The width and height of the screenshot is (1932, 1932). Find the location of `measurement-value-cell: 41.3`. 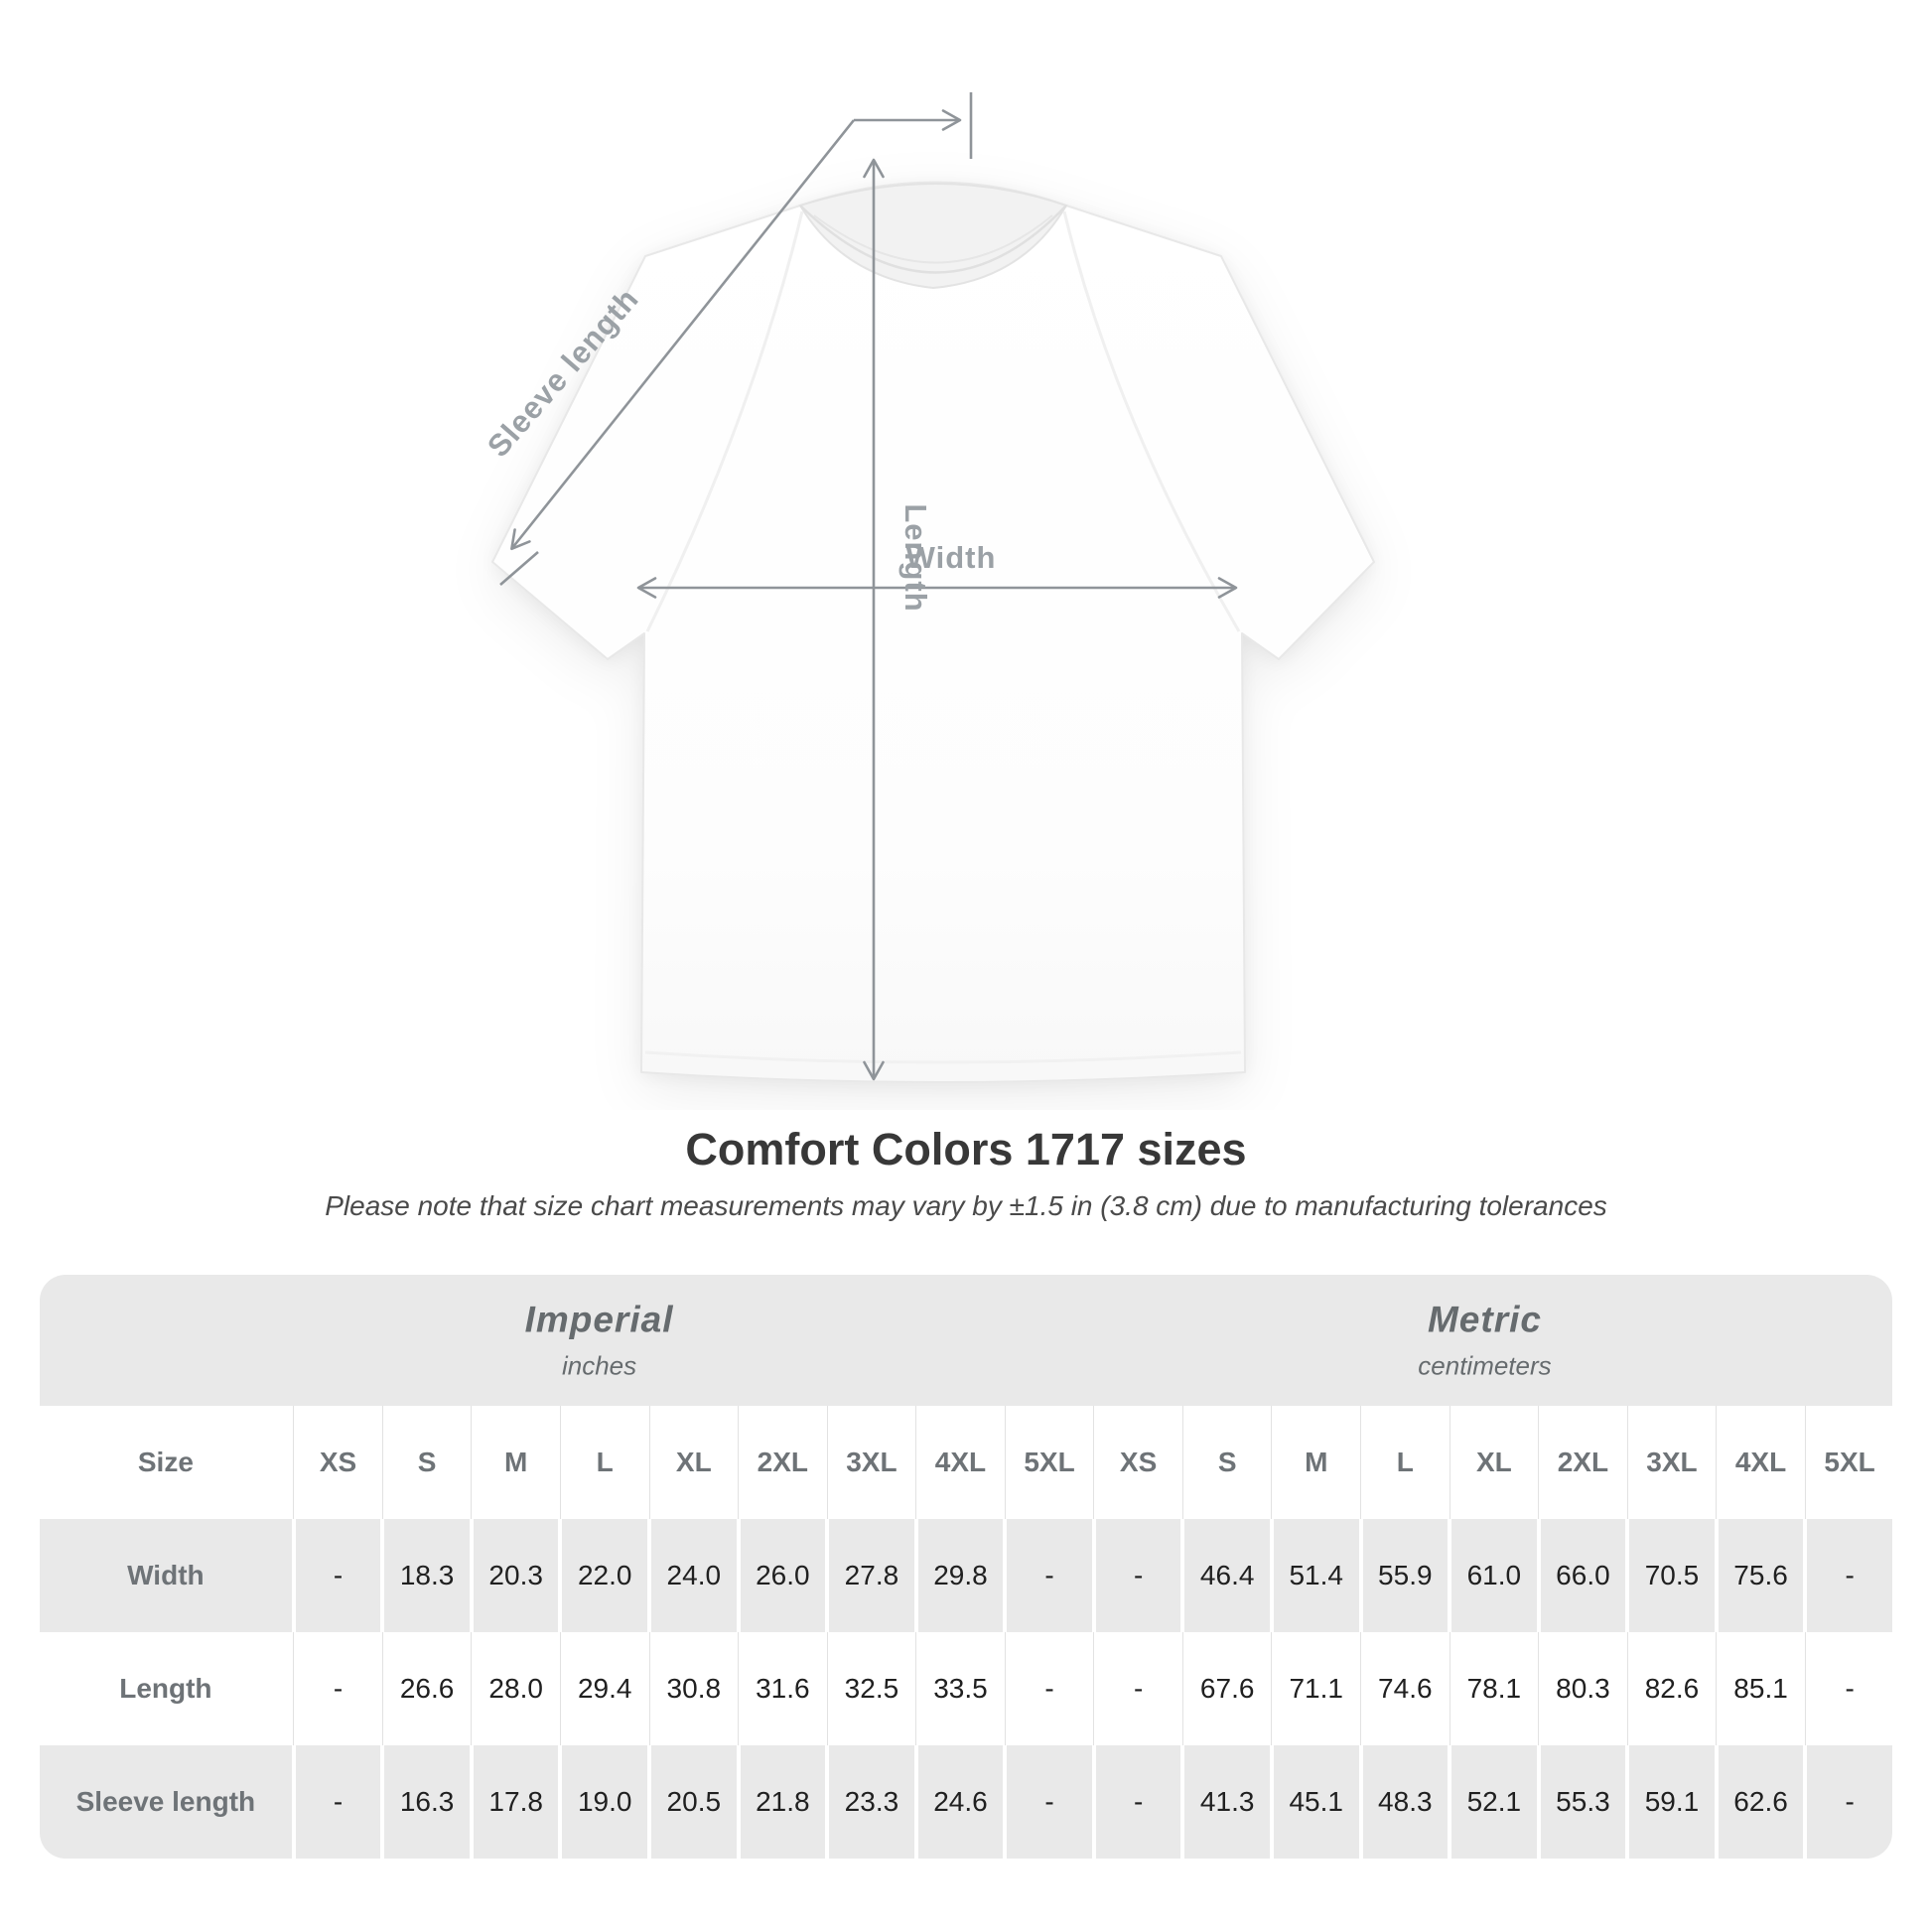

measurement-value-cell: 41.3 is located at coordinates (1227, 1802).